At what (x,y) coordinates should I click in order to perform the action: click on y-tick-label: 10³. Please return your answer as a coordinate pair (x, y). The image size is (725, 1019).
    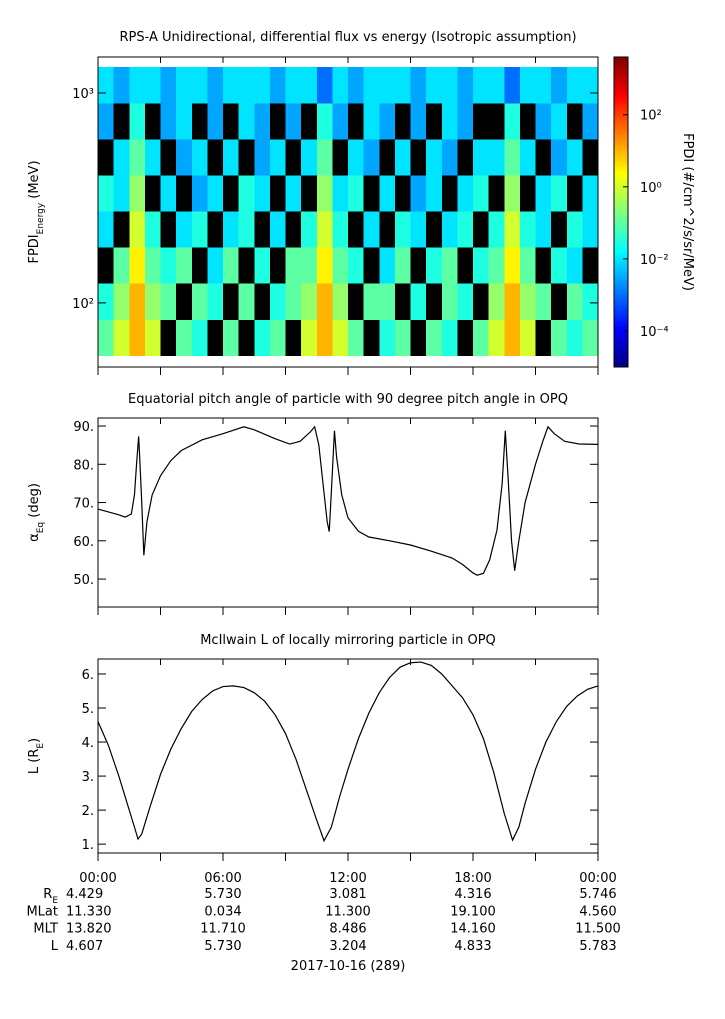
    Looking at the image, I should click on (83, 94).